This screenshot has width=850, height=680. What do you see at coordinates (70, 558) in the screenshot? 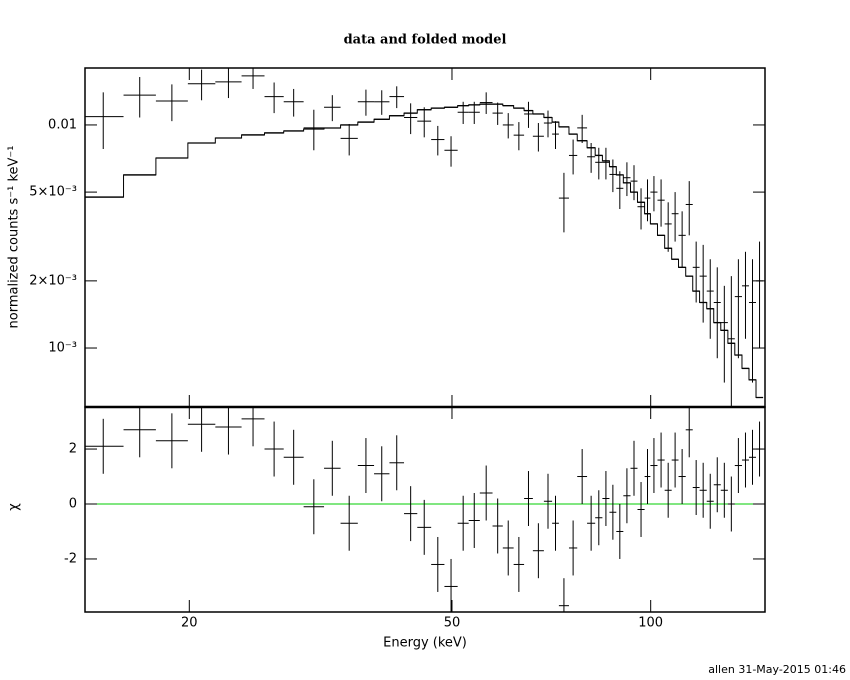
I see `y-tick-label: -2` at bounding box center [70, 558].